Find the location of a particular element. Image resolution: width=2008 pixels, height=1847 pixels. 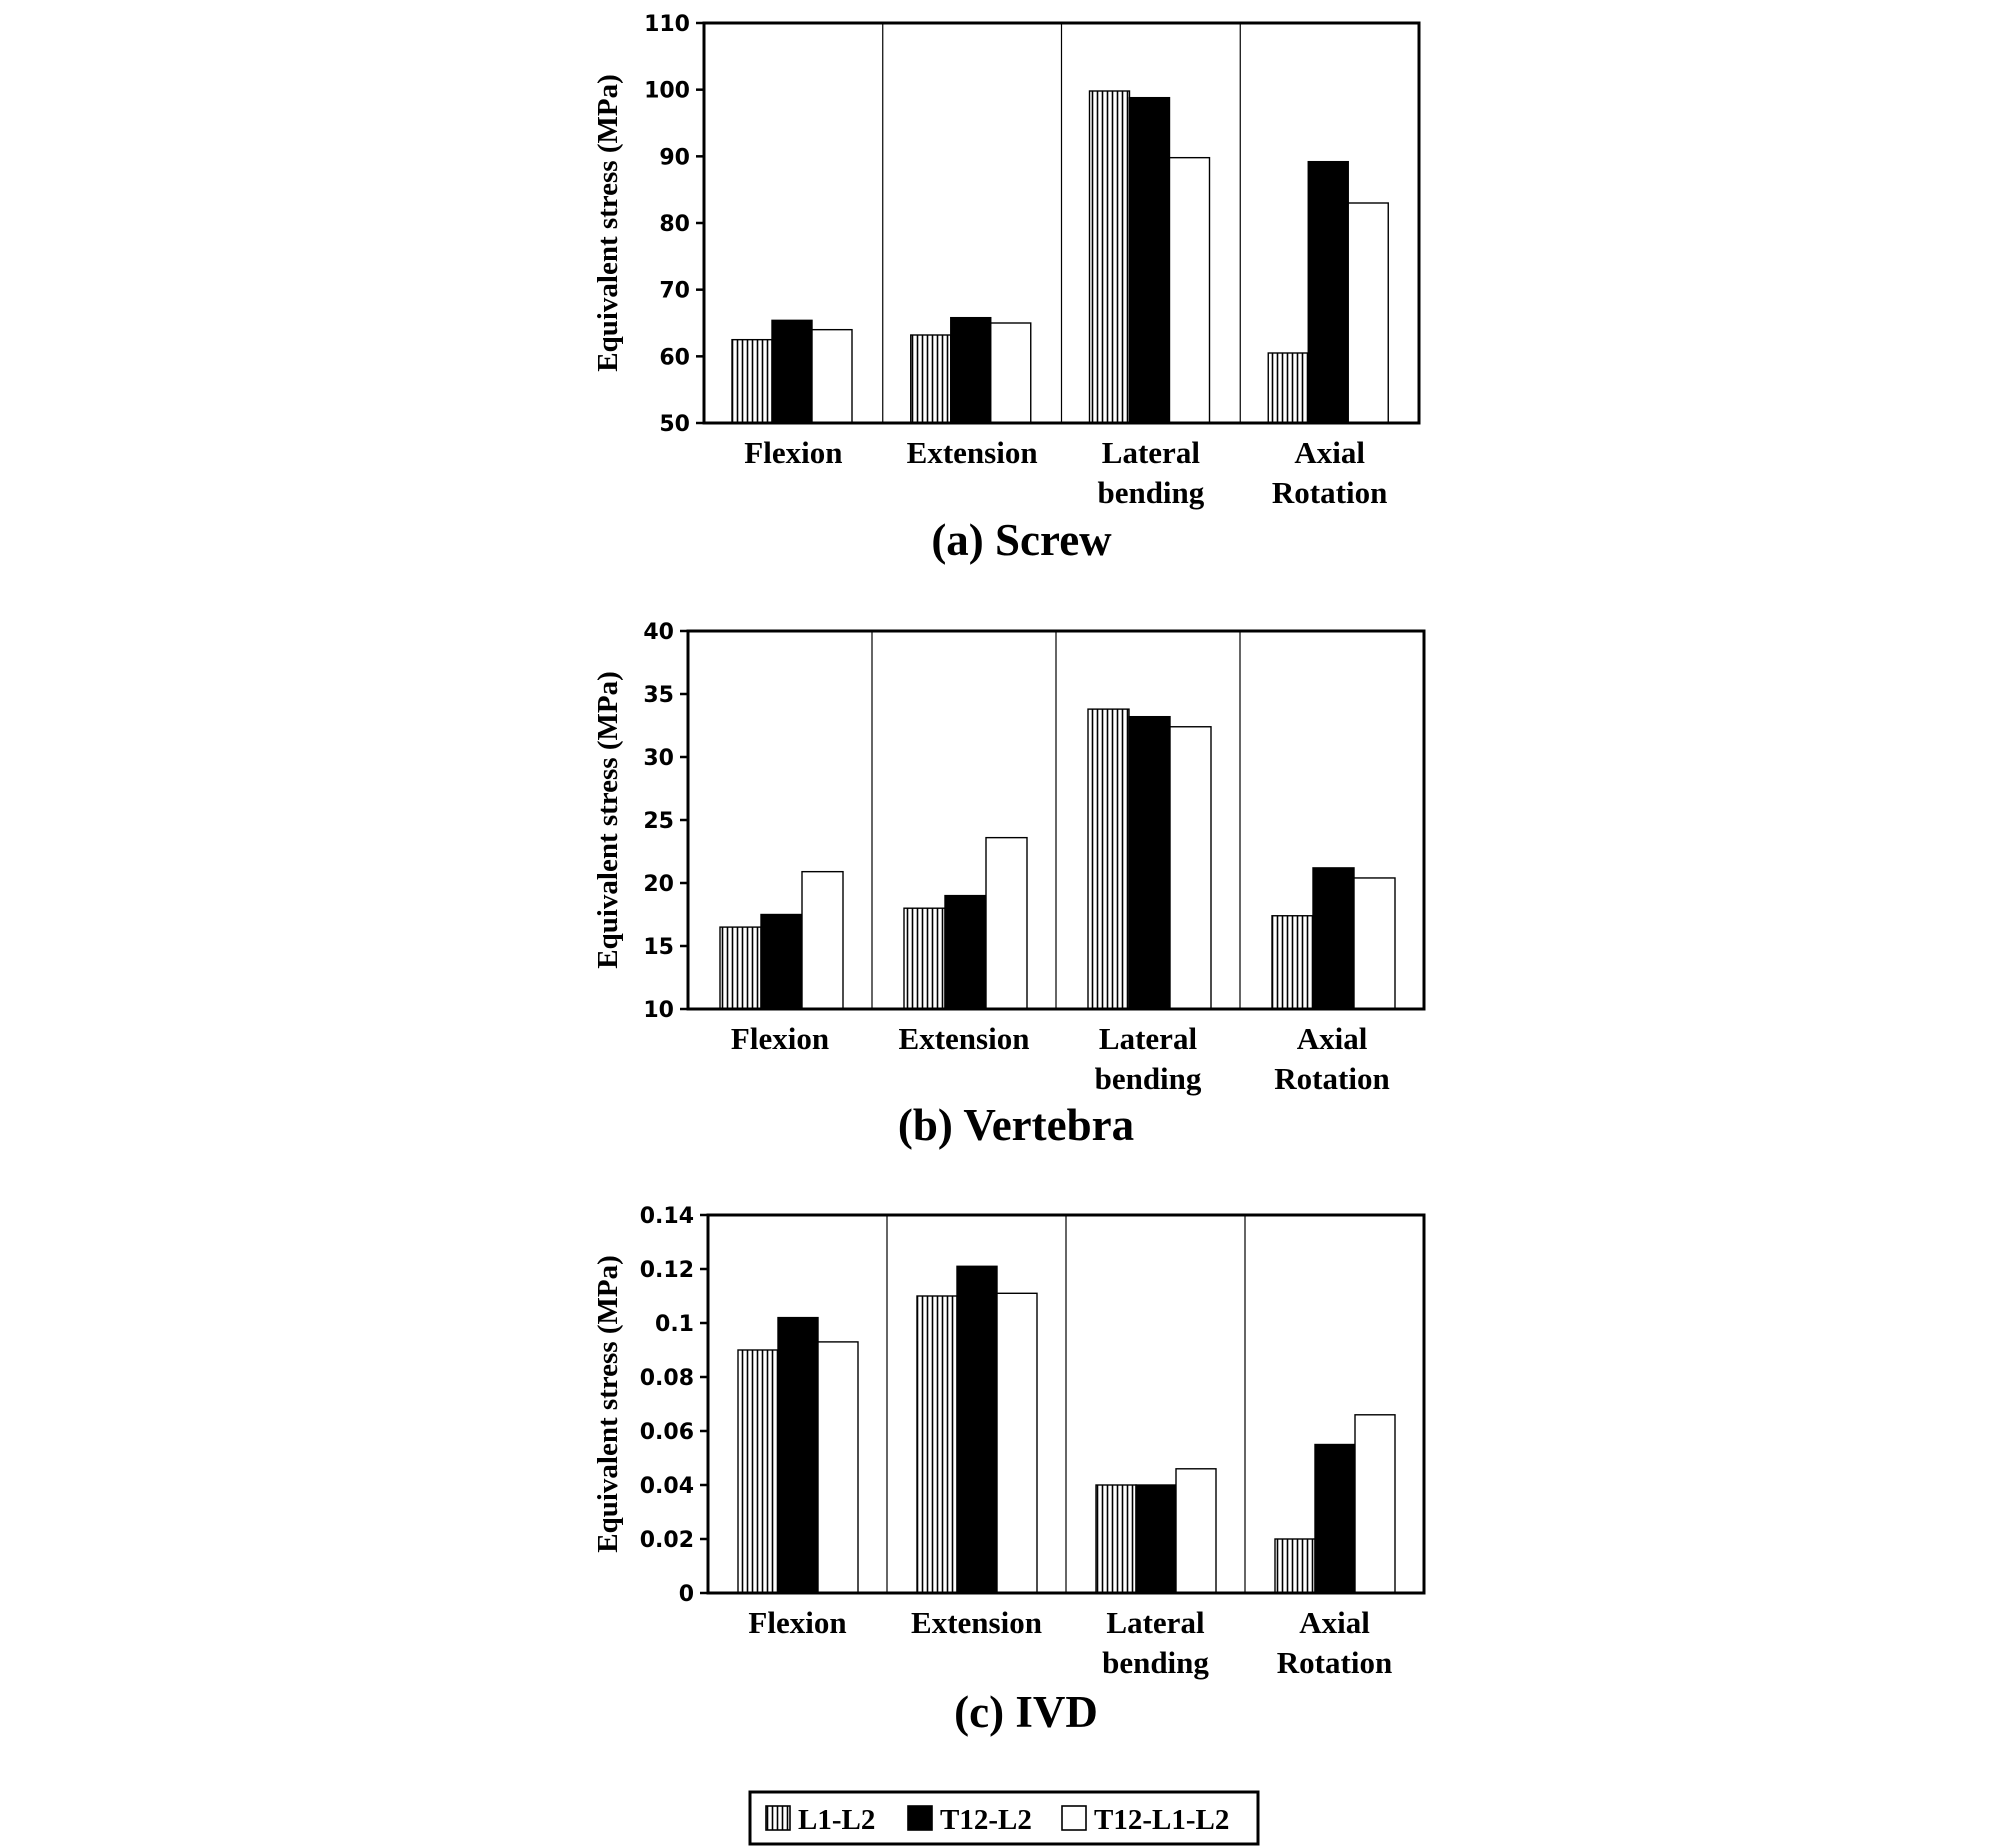

y-tick-label: 15 is located at coordinates (658, 947).